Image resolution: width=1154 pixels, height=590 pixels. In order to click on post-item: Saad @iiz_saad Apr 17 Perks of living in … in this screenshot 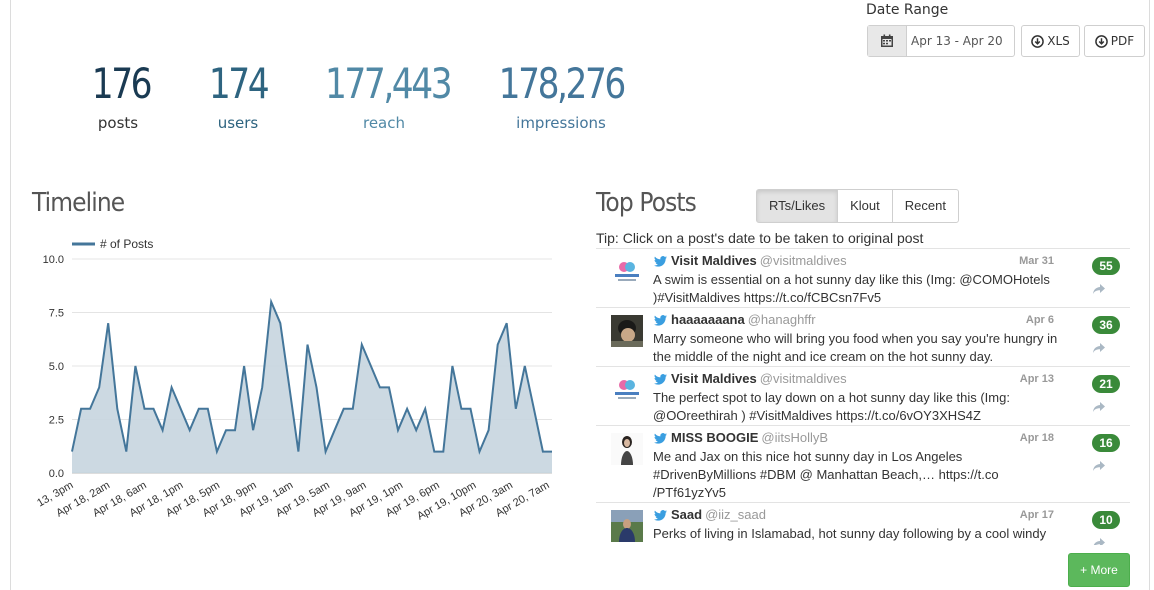, I will do `click(863, 524)`.